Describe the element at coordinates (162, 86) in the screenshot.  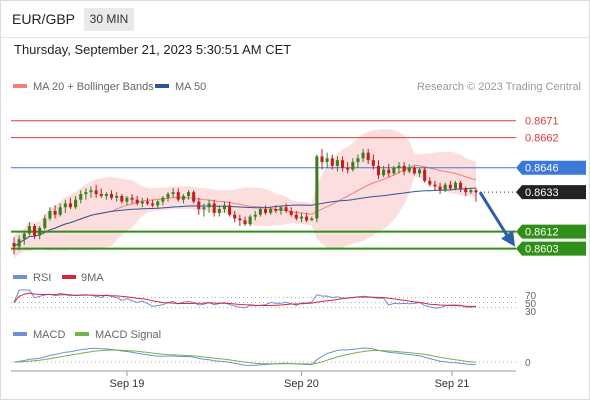
I see `ma50-legend-swatch` at that location.